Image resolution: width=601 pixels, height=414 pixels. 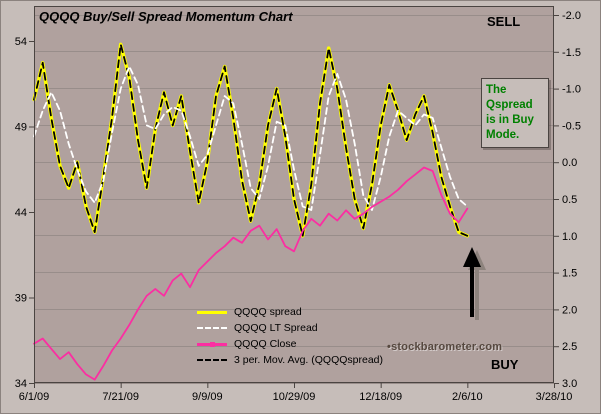 I want to click on right-axis-tick-label: 2.5, so click(x=569, y=347).